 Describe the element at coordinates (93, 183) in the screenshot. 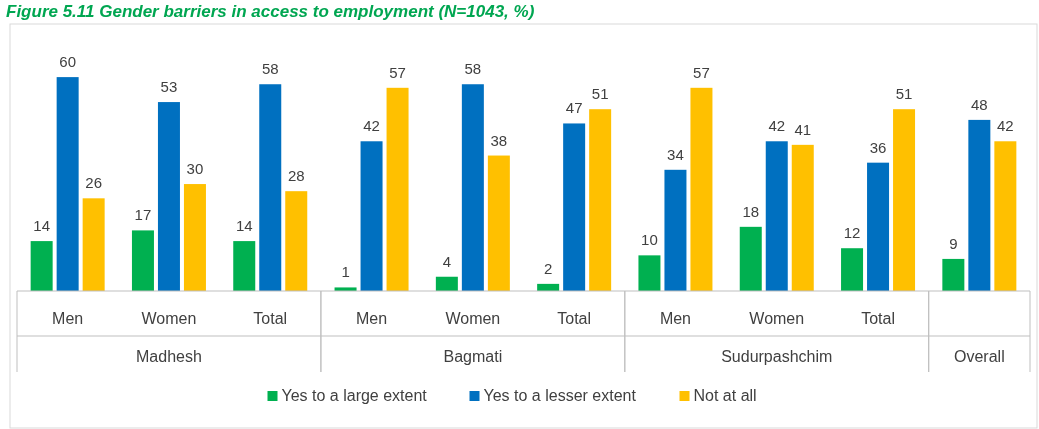

I see `data-label: 26` at that location.